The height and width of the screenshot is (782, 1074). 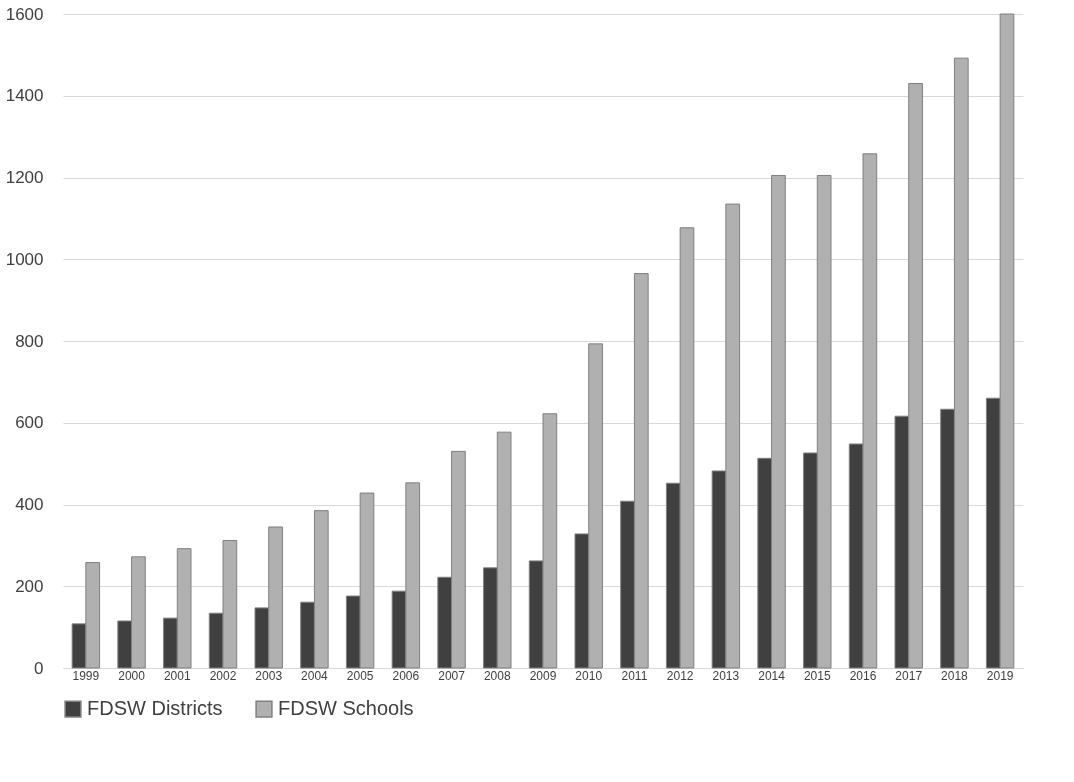 I want to click on y-tick-label: 600, so click(x=29, y=423).